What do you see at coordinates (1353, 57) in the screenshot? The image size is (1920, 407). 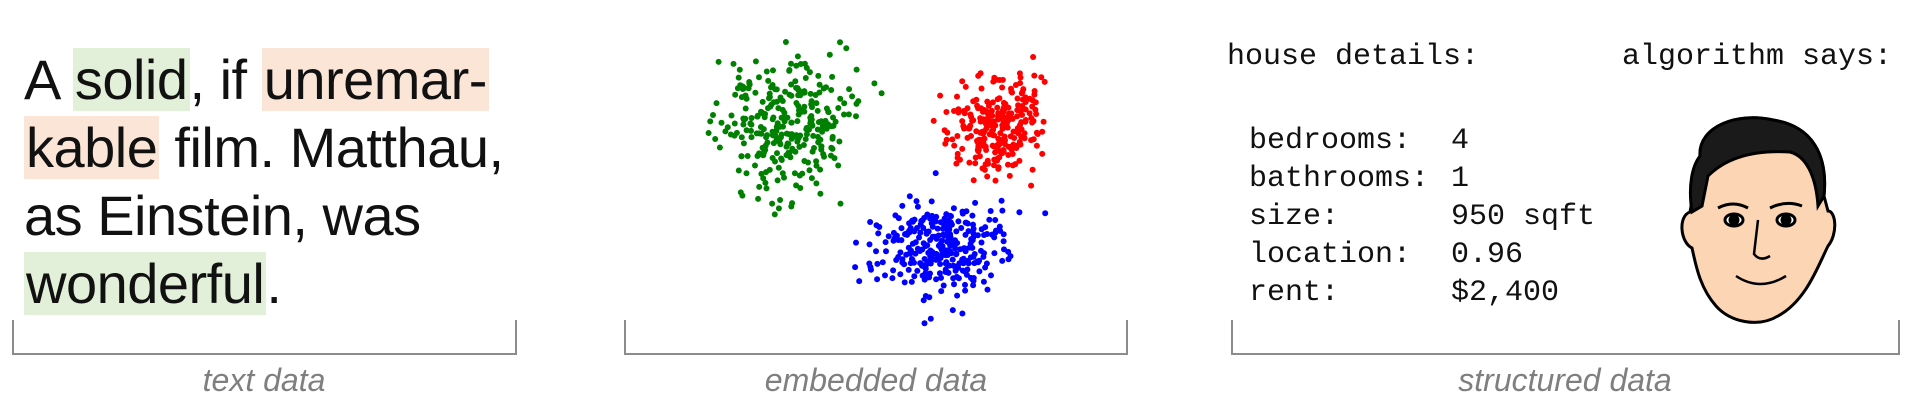 I see `heading: house details:` at bounding box center [1353, 57].